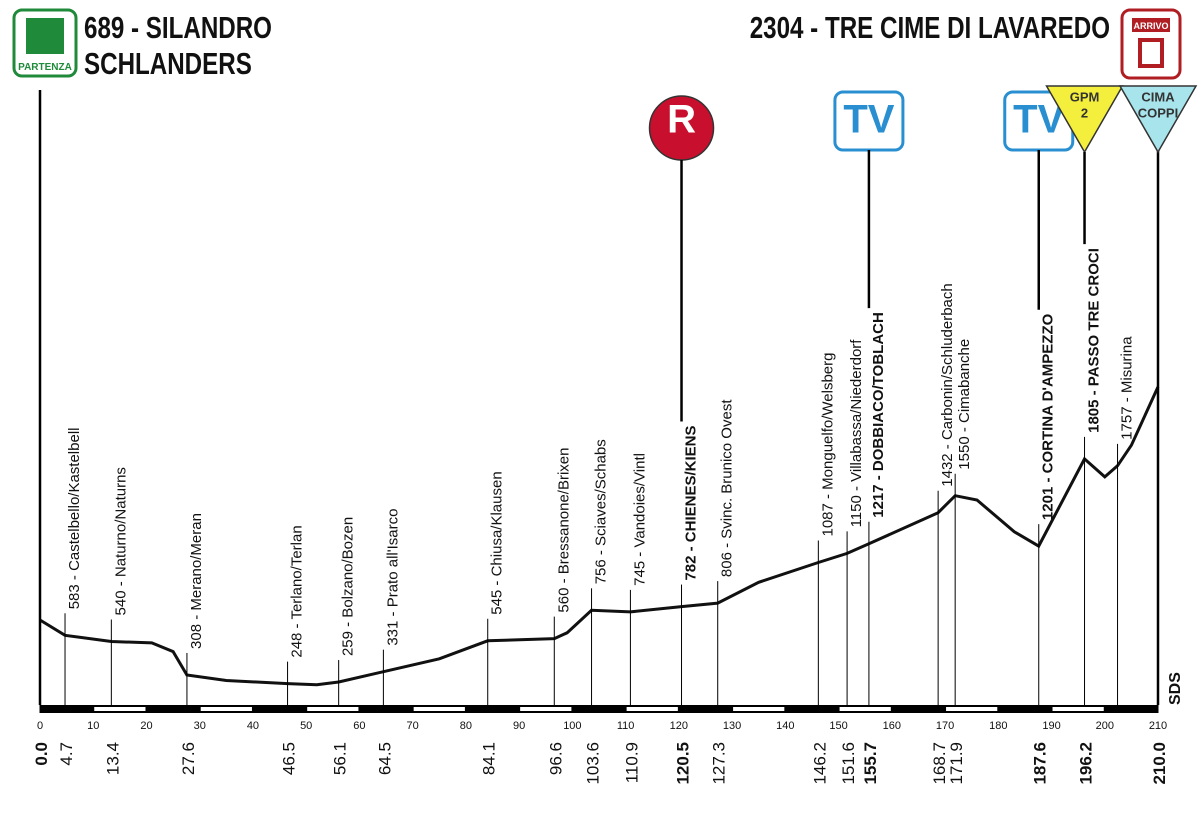 Image resolution: width=1200 pixels, height=826 pixels. Describe the element at coordinates (168, 63) in the screenshot. I see `start-title: SCHLANDERS` at that location.